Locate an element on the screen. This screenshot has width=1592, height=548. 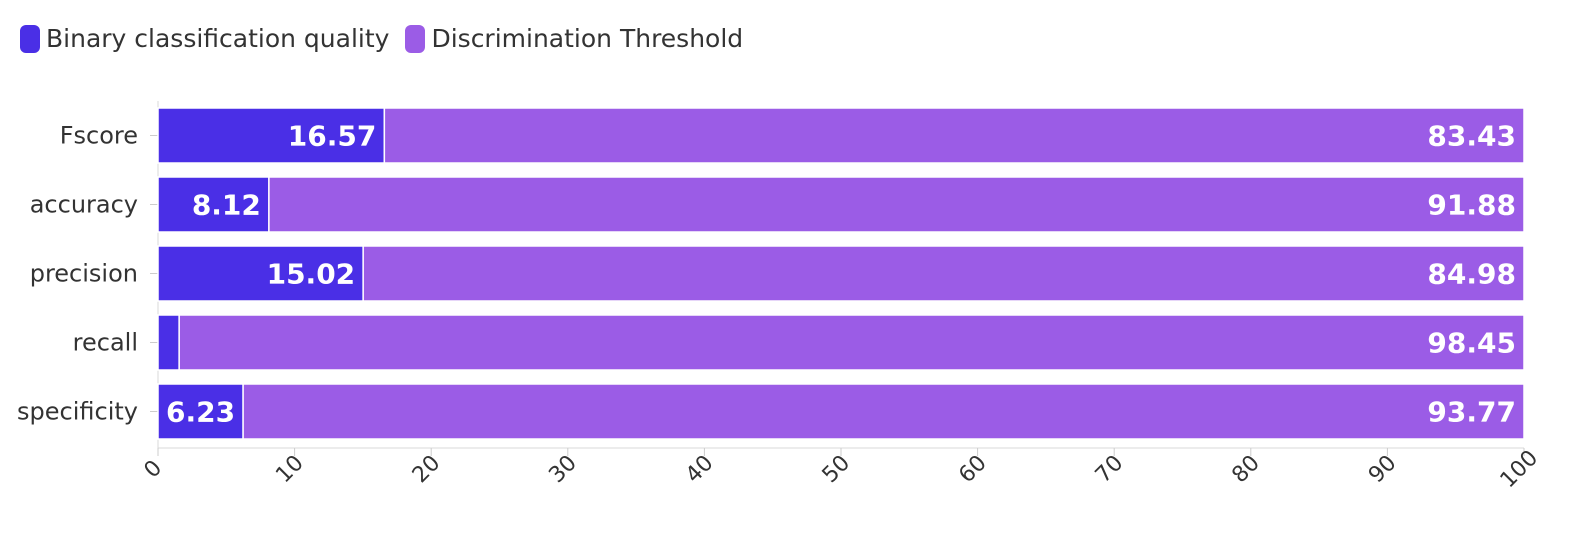
category-label-2: precision is located at coordinates (84, 274).